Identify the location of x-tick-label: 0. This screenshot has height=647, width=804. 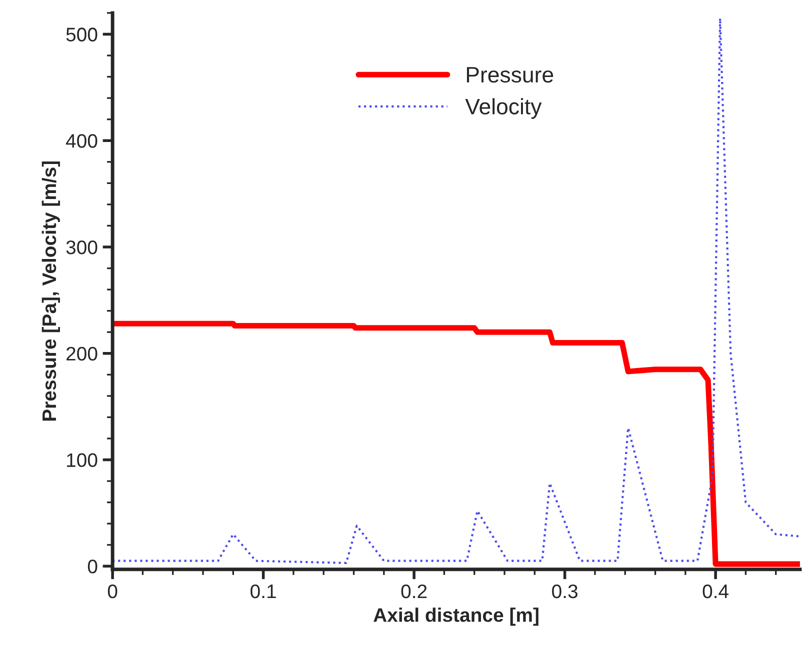
(113, 591).